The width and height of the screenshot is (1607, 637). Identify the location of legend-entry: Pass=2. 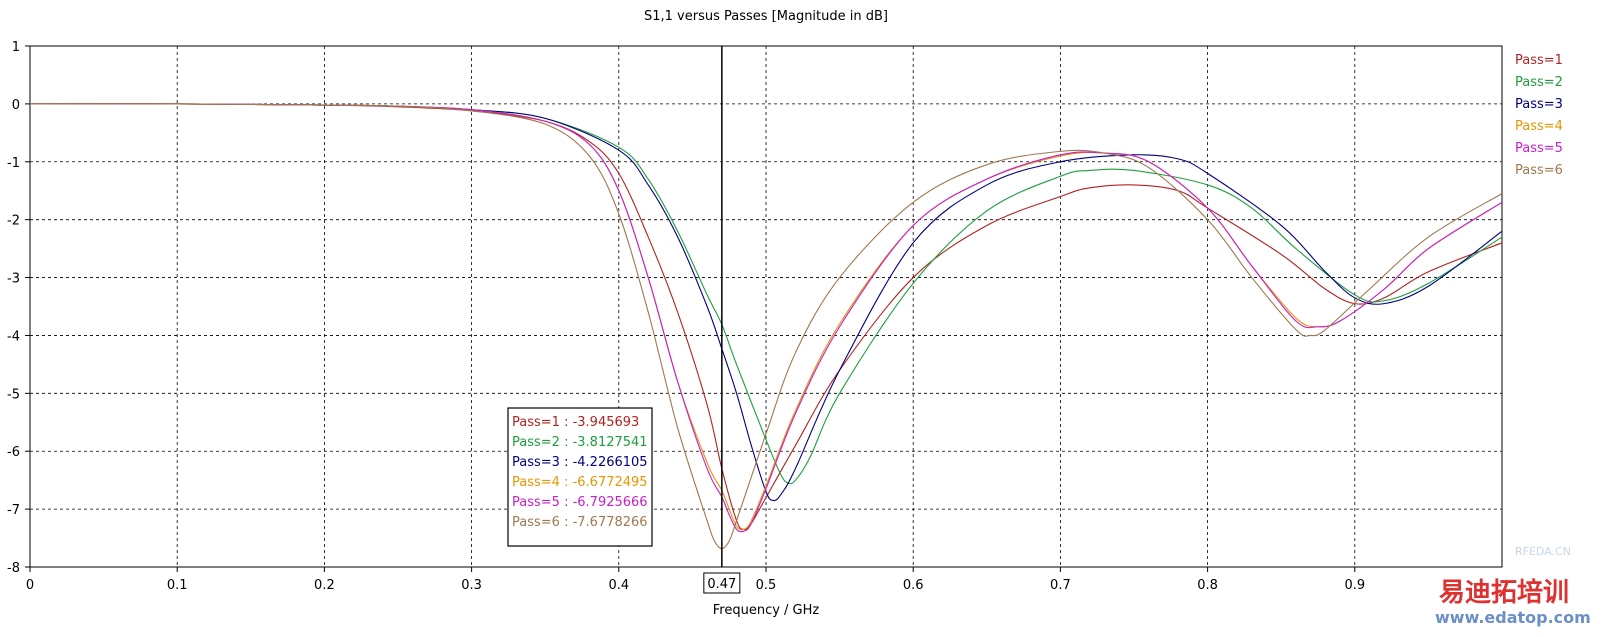
(1539, 82).